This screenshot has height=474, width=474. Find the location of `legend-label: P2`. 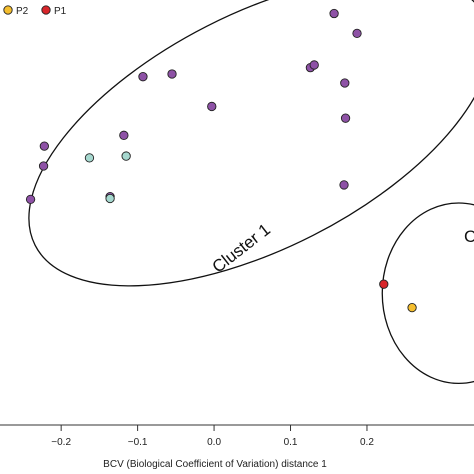

legend-label: P2 is located at coordinates (22, 11).